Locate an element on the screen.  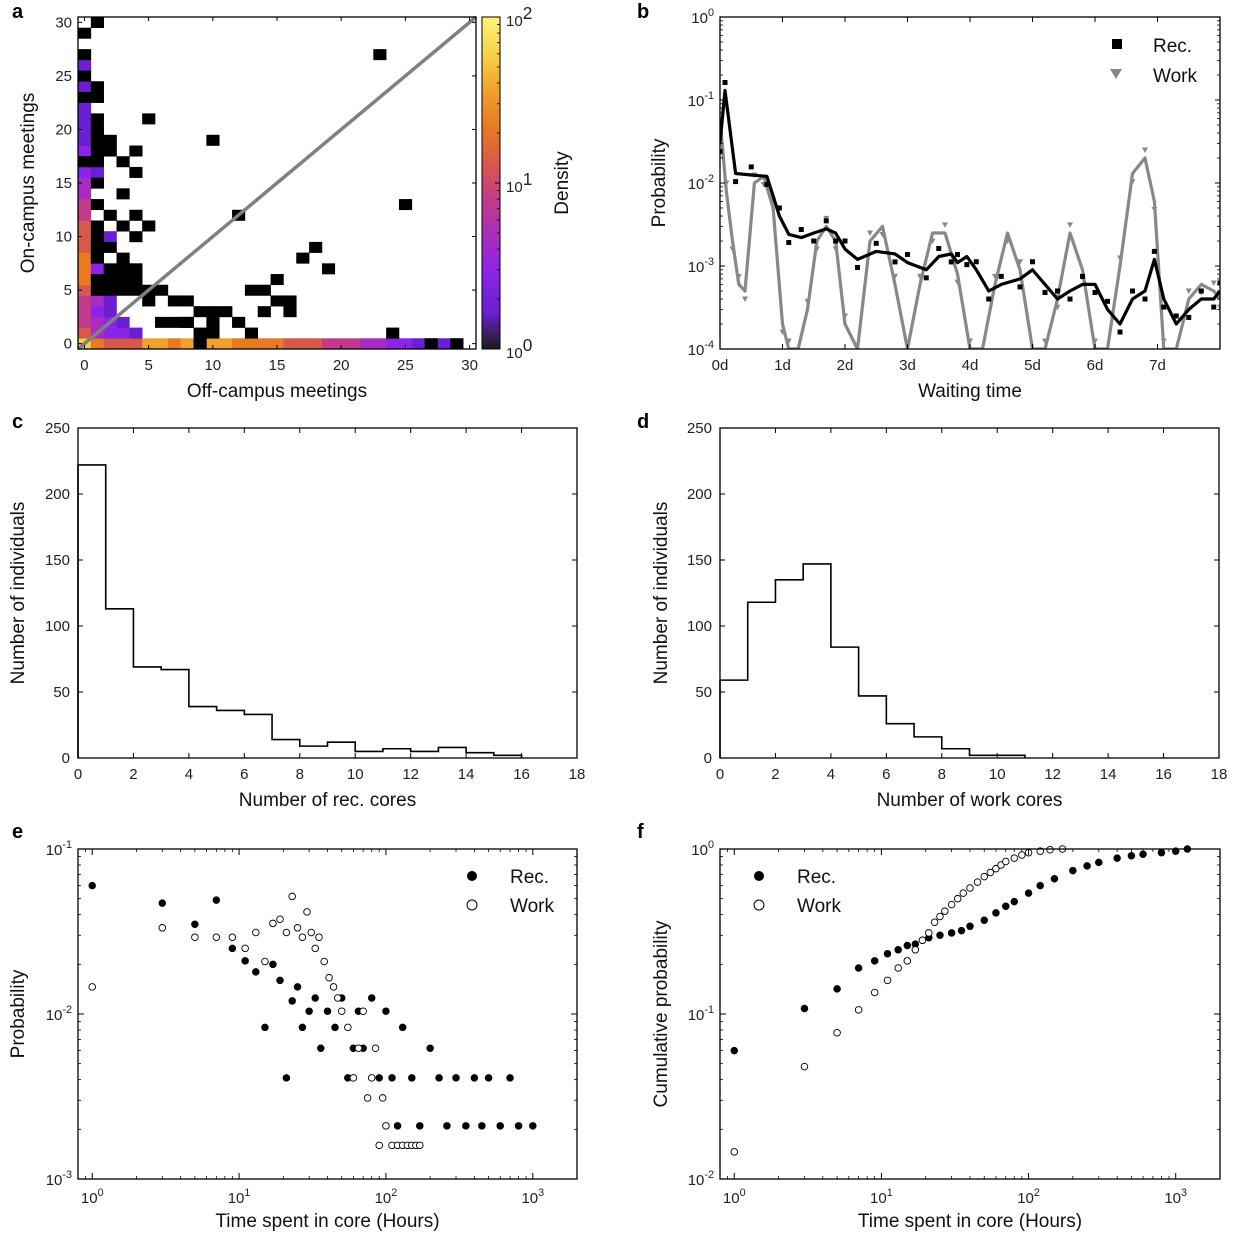
x-tick-label: 14 is located at coordinates (466, 774).